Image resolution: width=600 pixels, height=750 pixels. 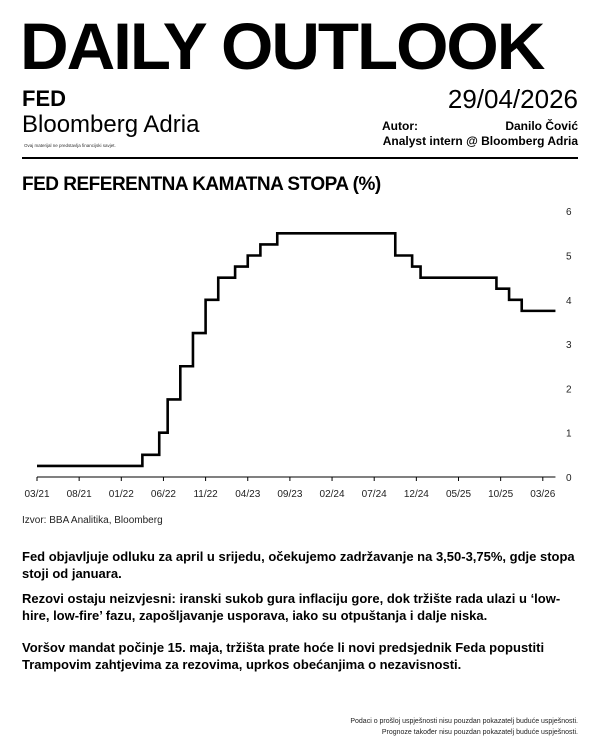 What do you see at coordinates (300, 158) in the screenshot?
I see `divider` at bounding box center [300, 158].